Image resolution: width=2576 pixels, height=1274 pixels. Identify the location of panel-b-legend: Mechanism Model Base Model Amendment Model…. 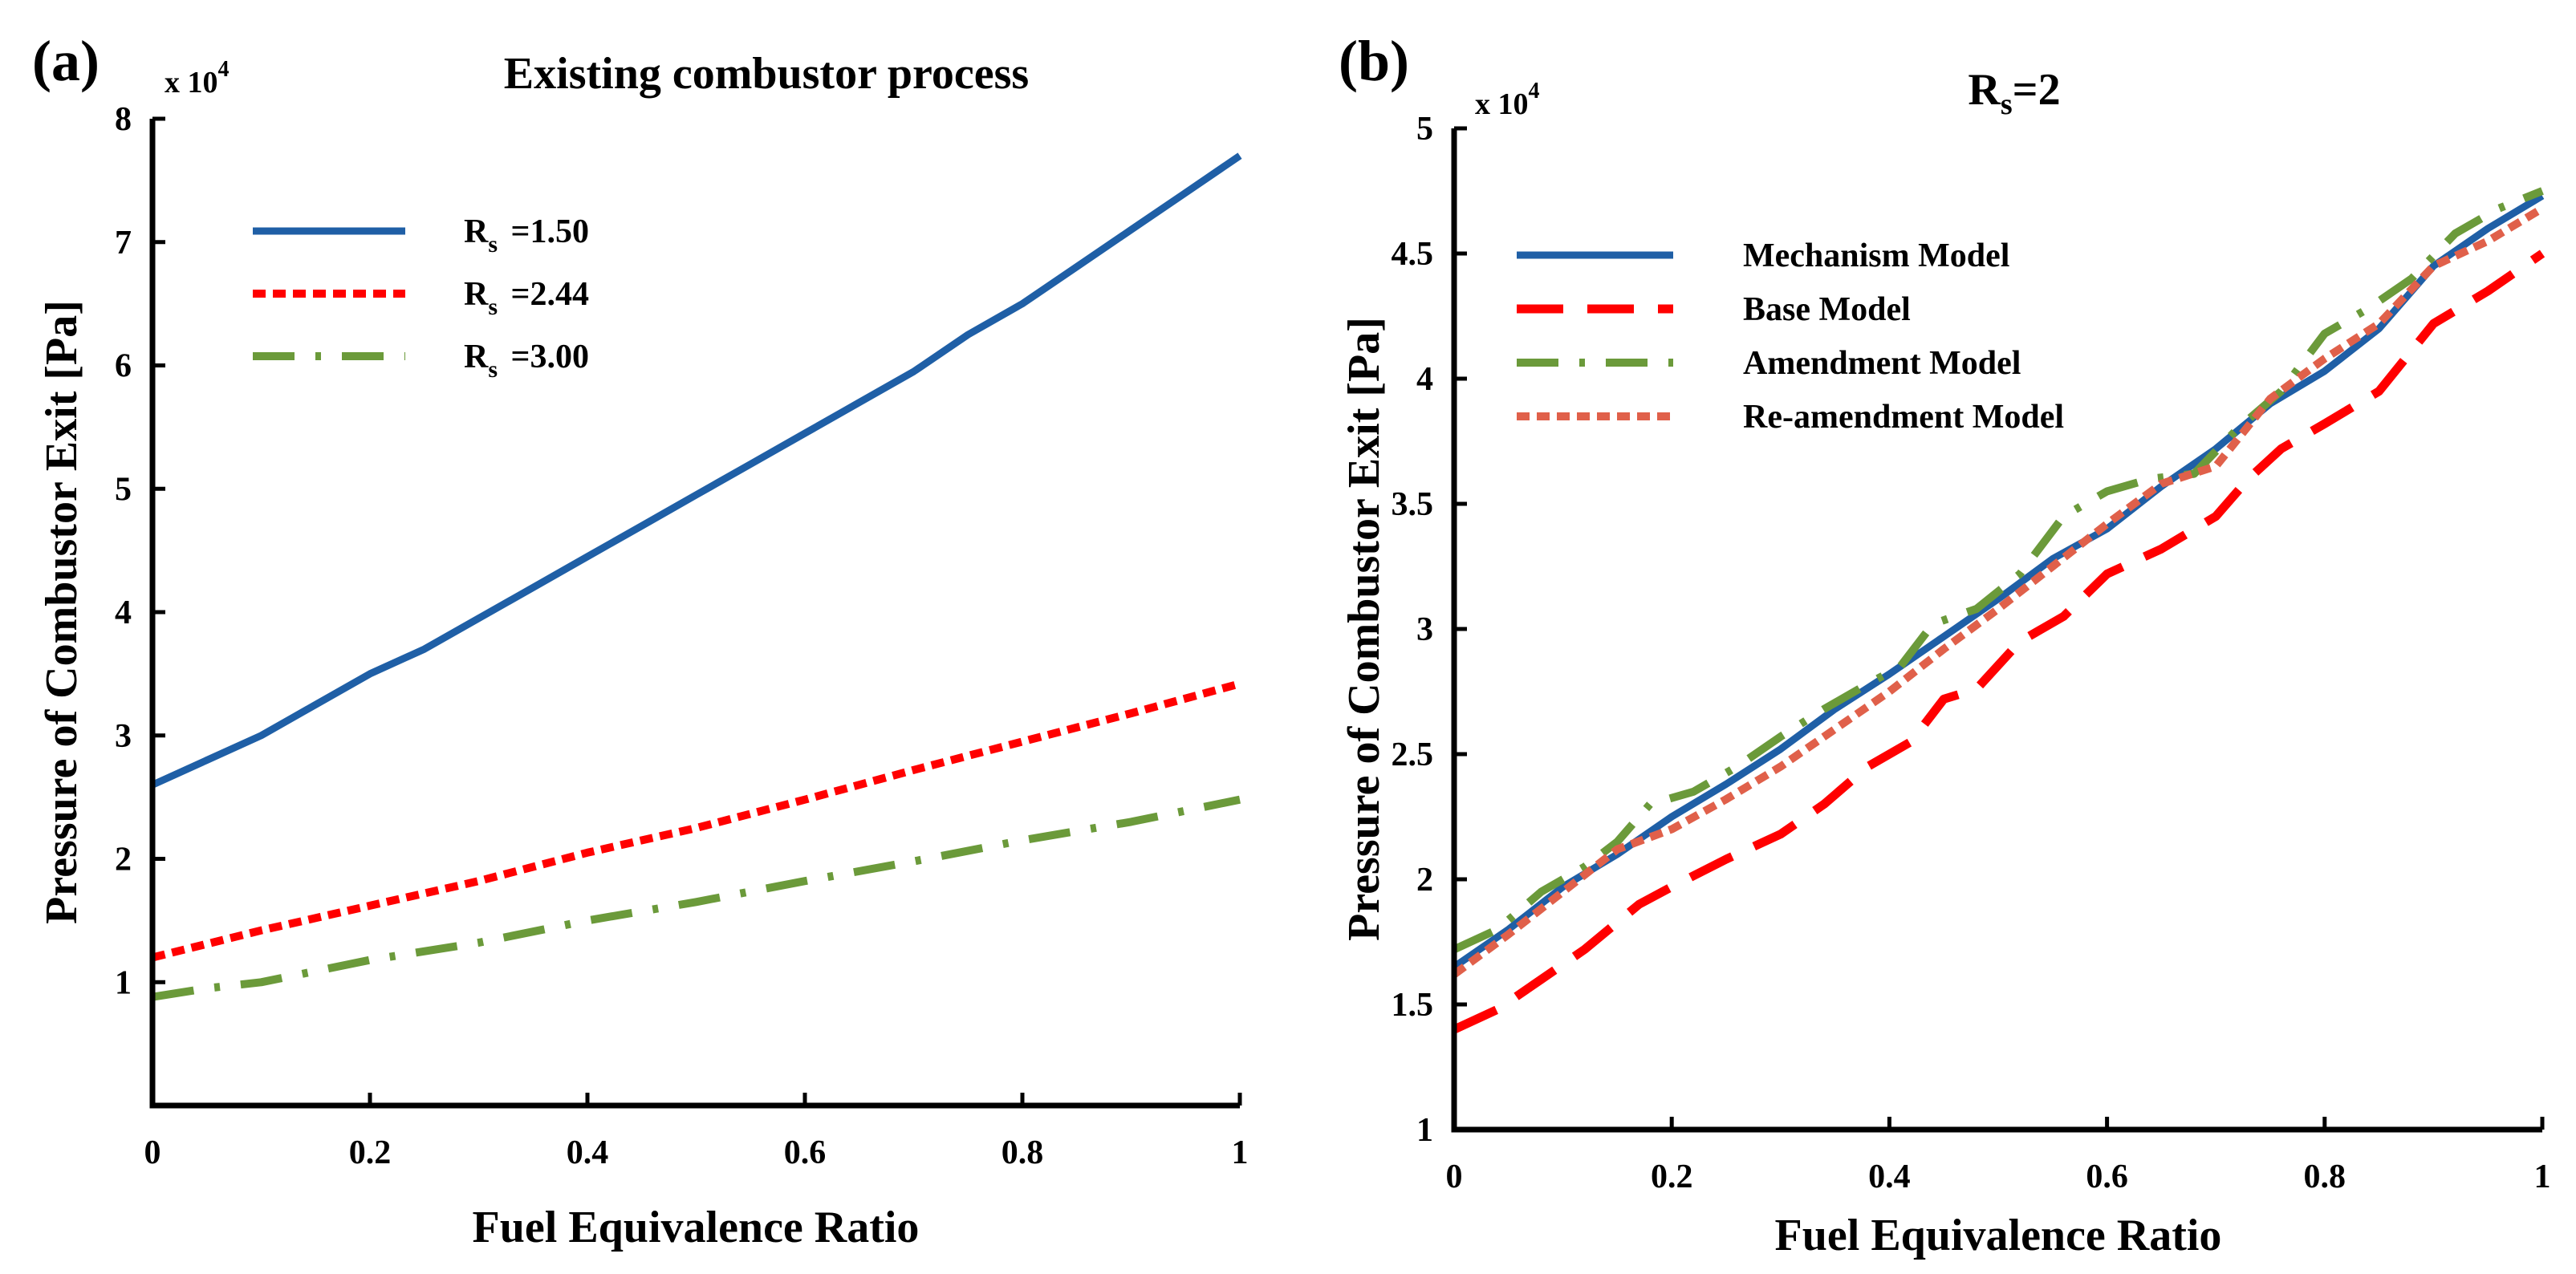
(1791, 336).